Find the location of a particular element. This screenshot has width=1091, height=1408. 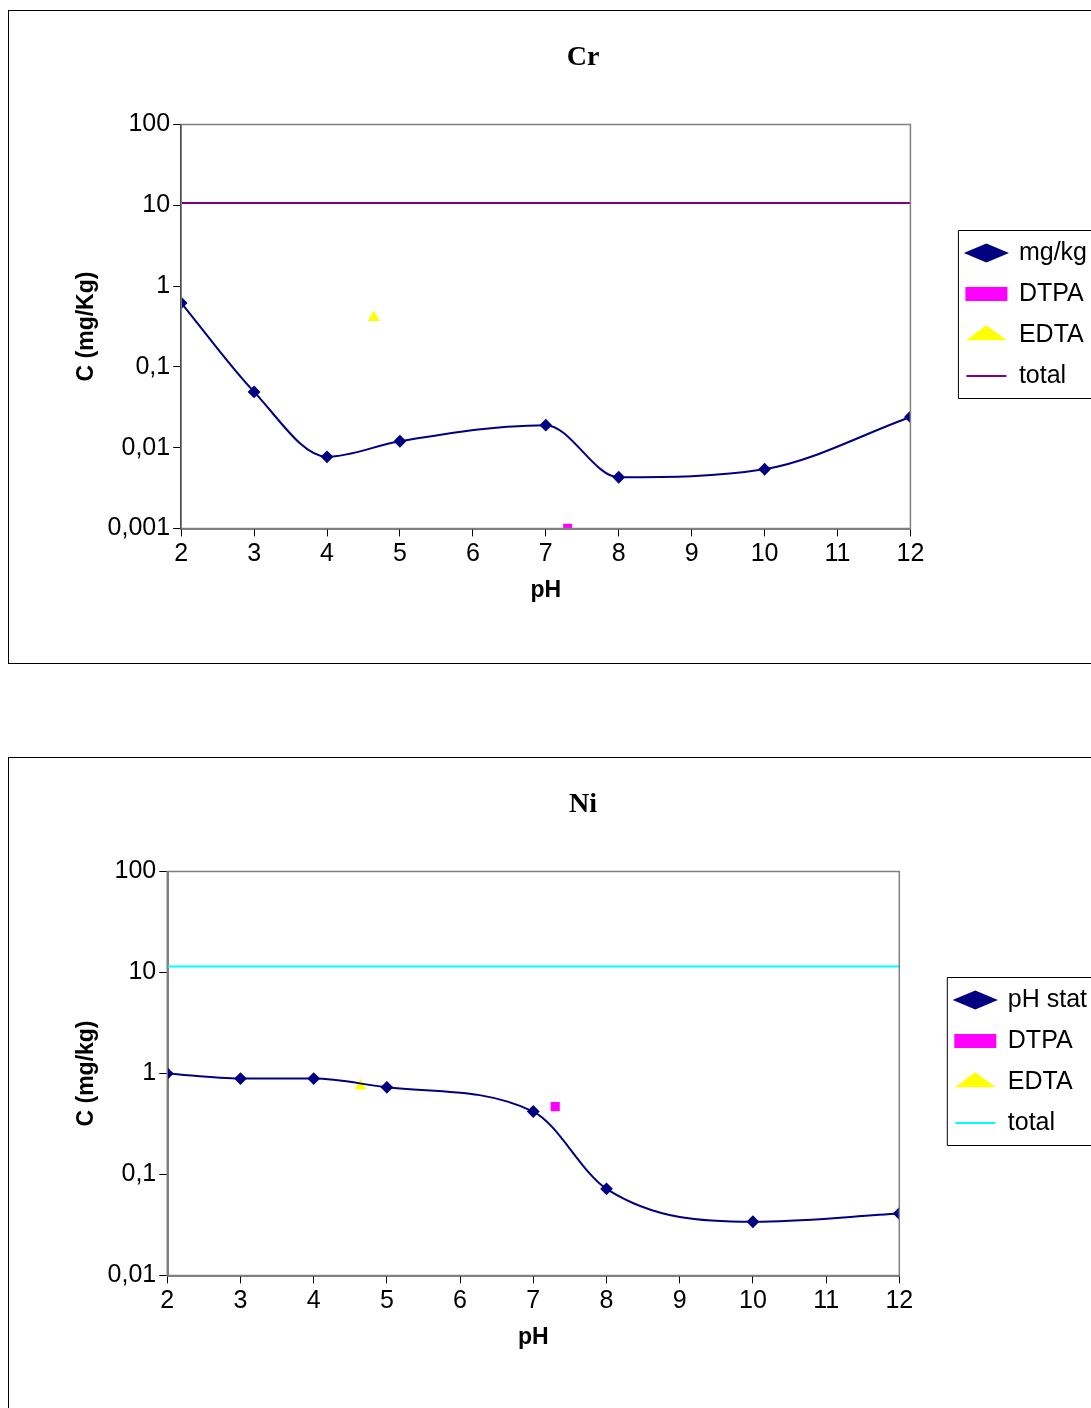

y-axis-title: C (mg/Kg) is located at coordinates (85, 326).